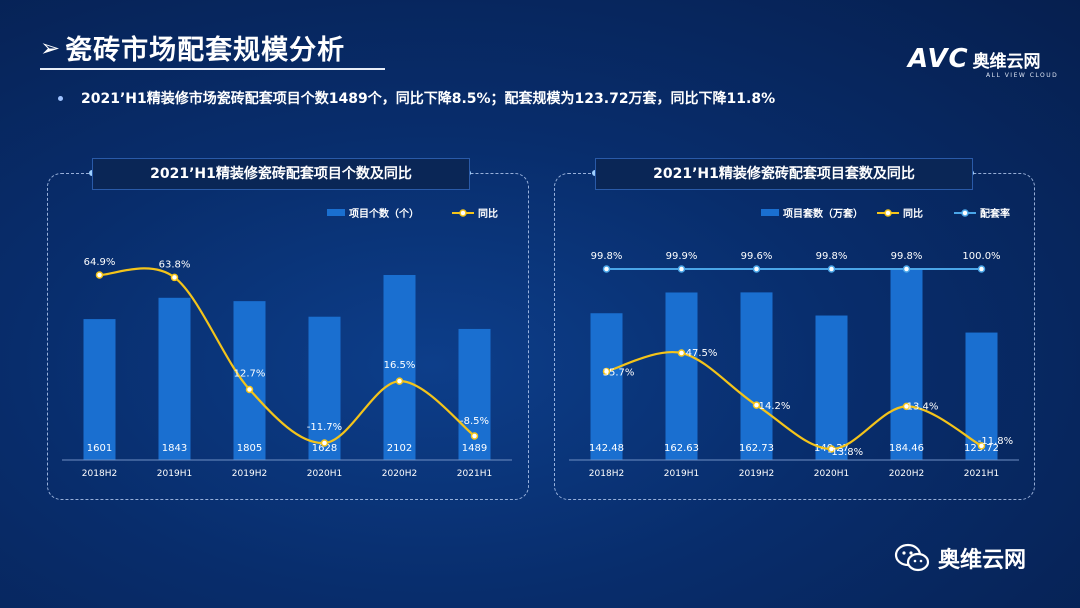 This screenshot has width=1080, height=608. Describe the element at coordinates (281, 174) in the screenshot. I see `chart-title-count: 2021’H1精装修瓷砖配套项目个数及同比` at that location.